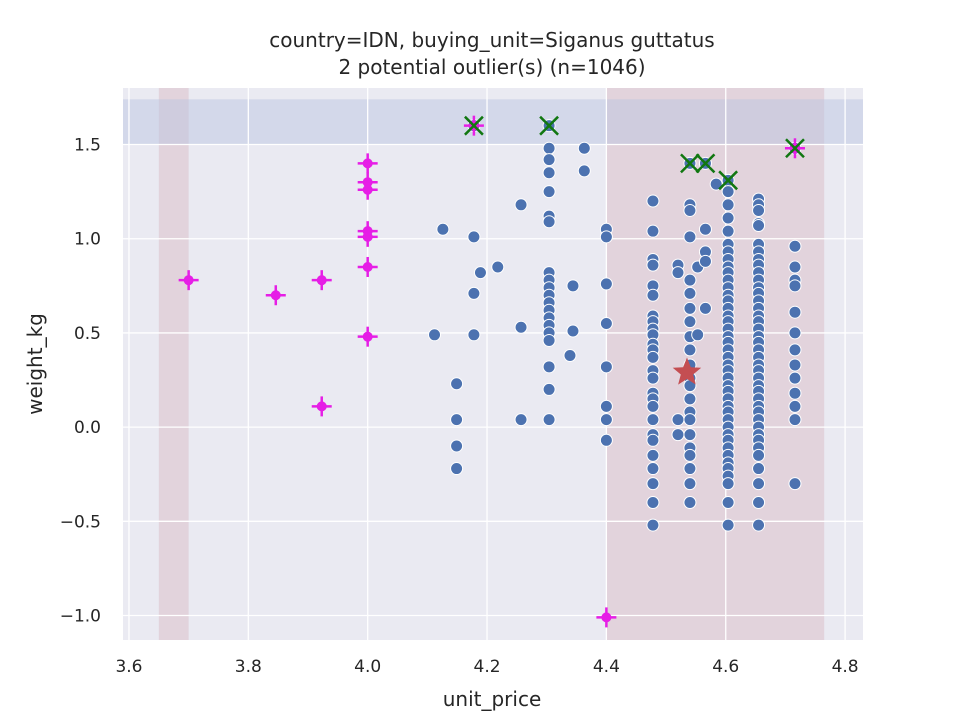 This screenshot has width=960, height=720. What do you see at coordinates (606, 667) in the screenshot?
I see `x-tick-label: 4.4` at bounding box center [606, 667].